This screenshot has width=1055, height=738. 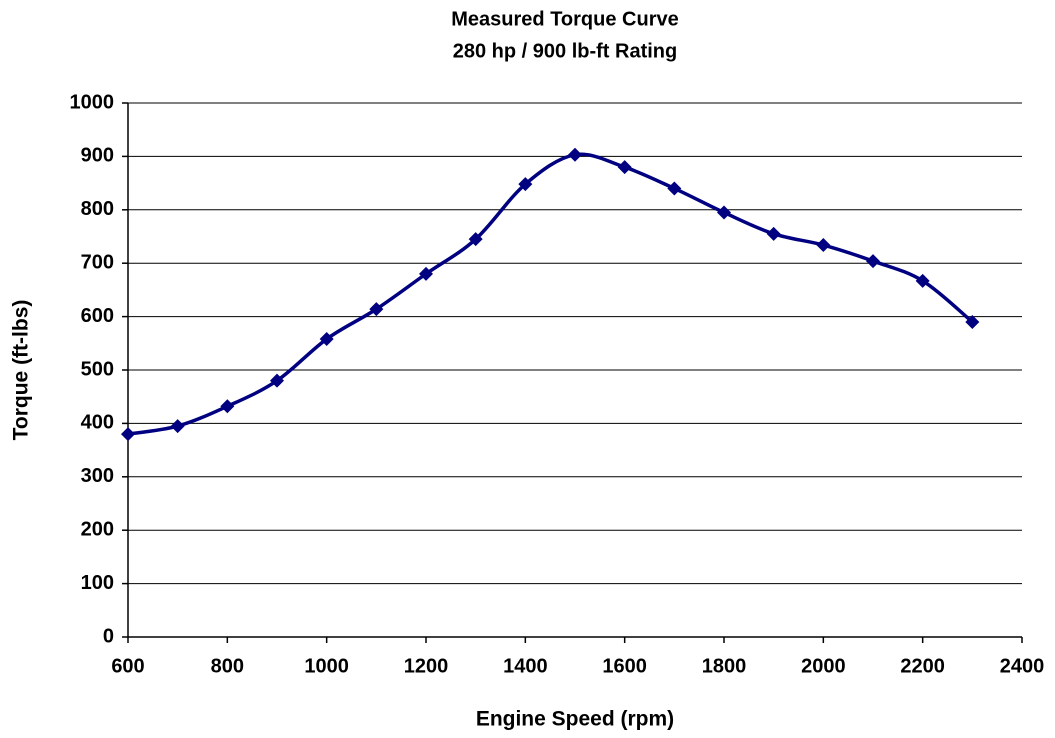 I want to click on x-tick-label: 1200, so click(x=426, y=666).